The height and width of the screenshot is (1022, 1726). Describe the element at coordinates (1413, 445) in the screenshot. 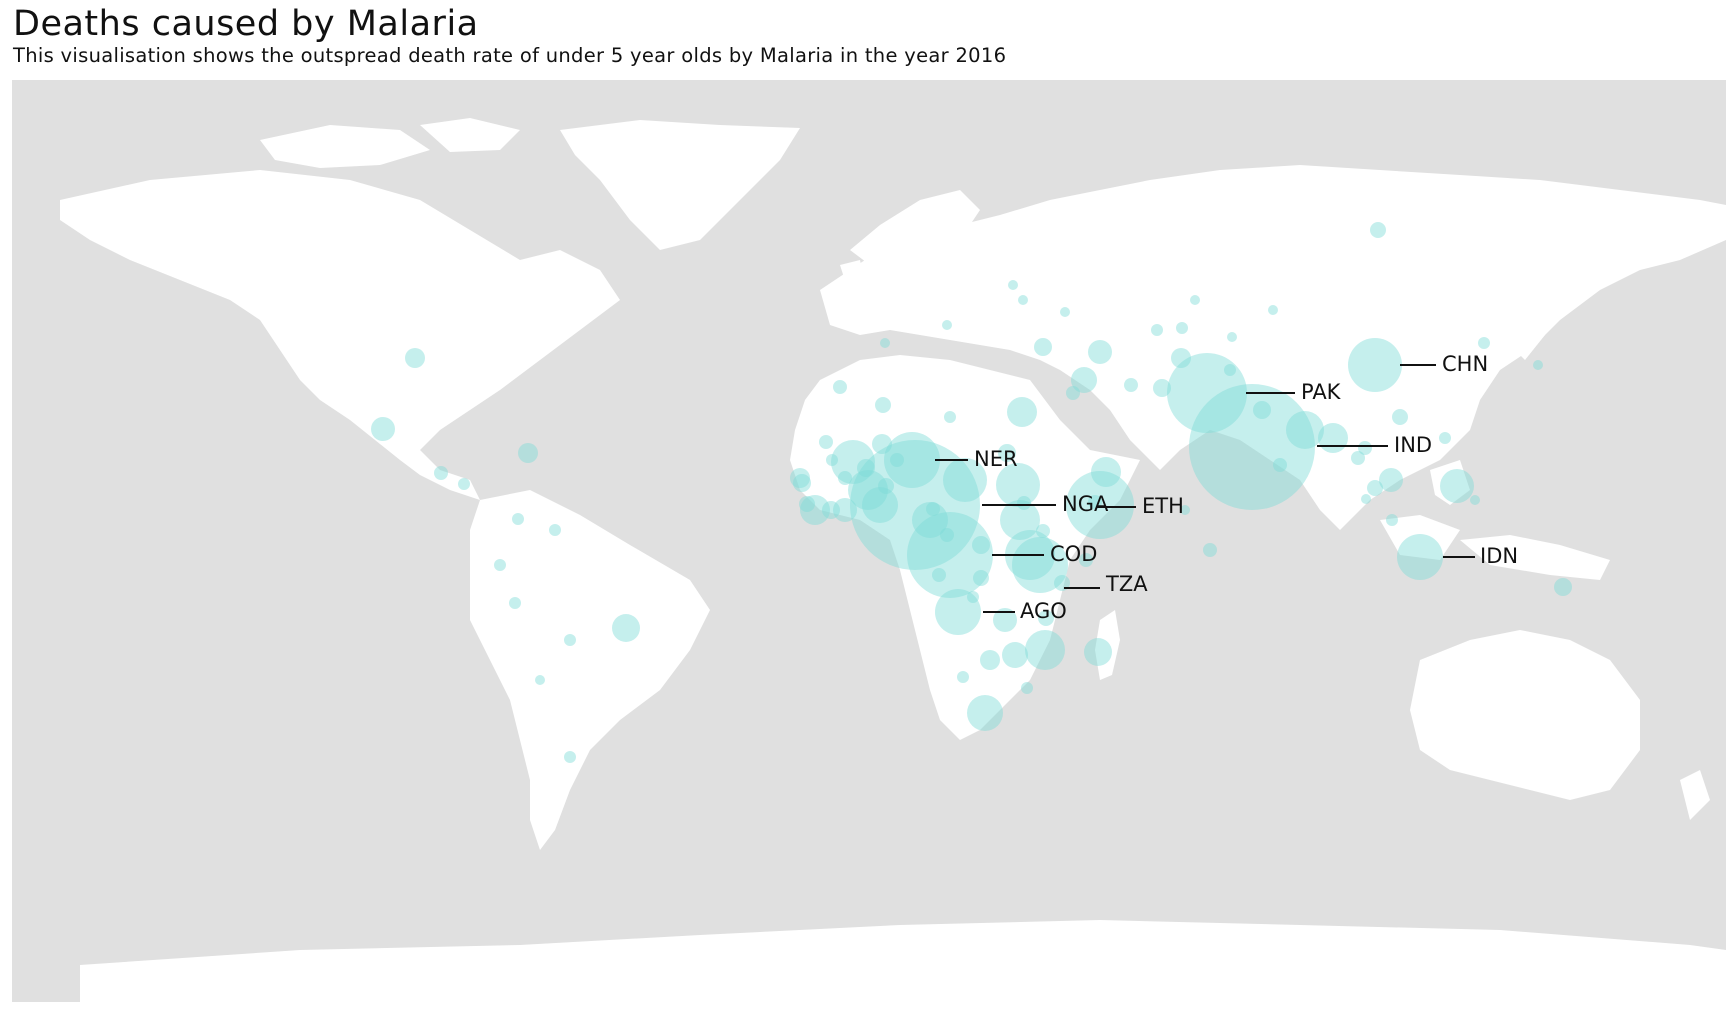

I see `country-label-ind: IND` at that location.